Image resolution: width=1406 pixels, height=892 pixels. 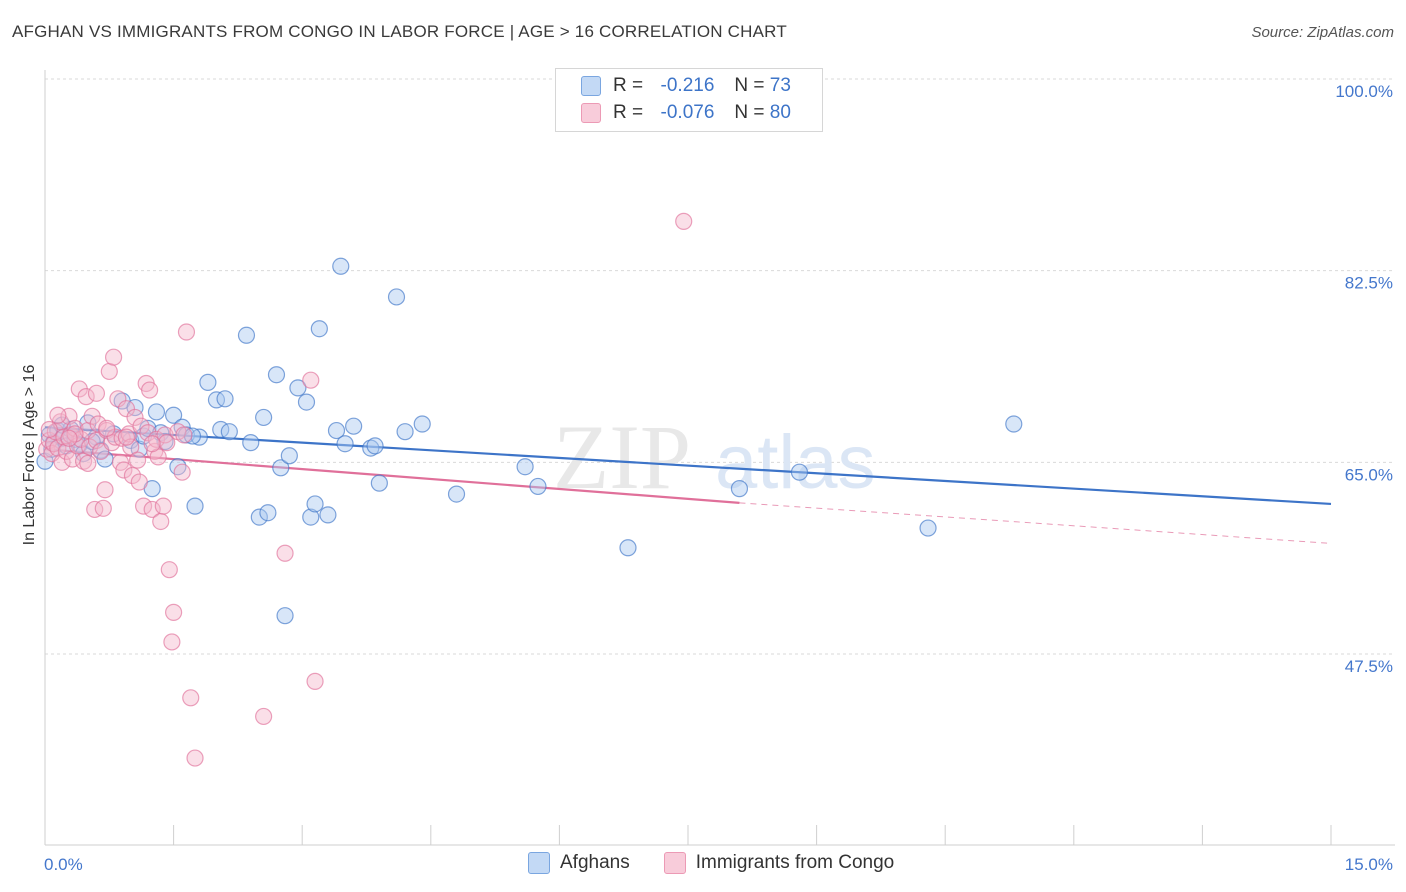 I want to click on legend-n-value: 73, so click(x=780, y=85).